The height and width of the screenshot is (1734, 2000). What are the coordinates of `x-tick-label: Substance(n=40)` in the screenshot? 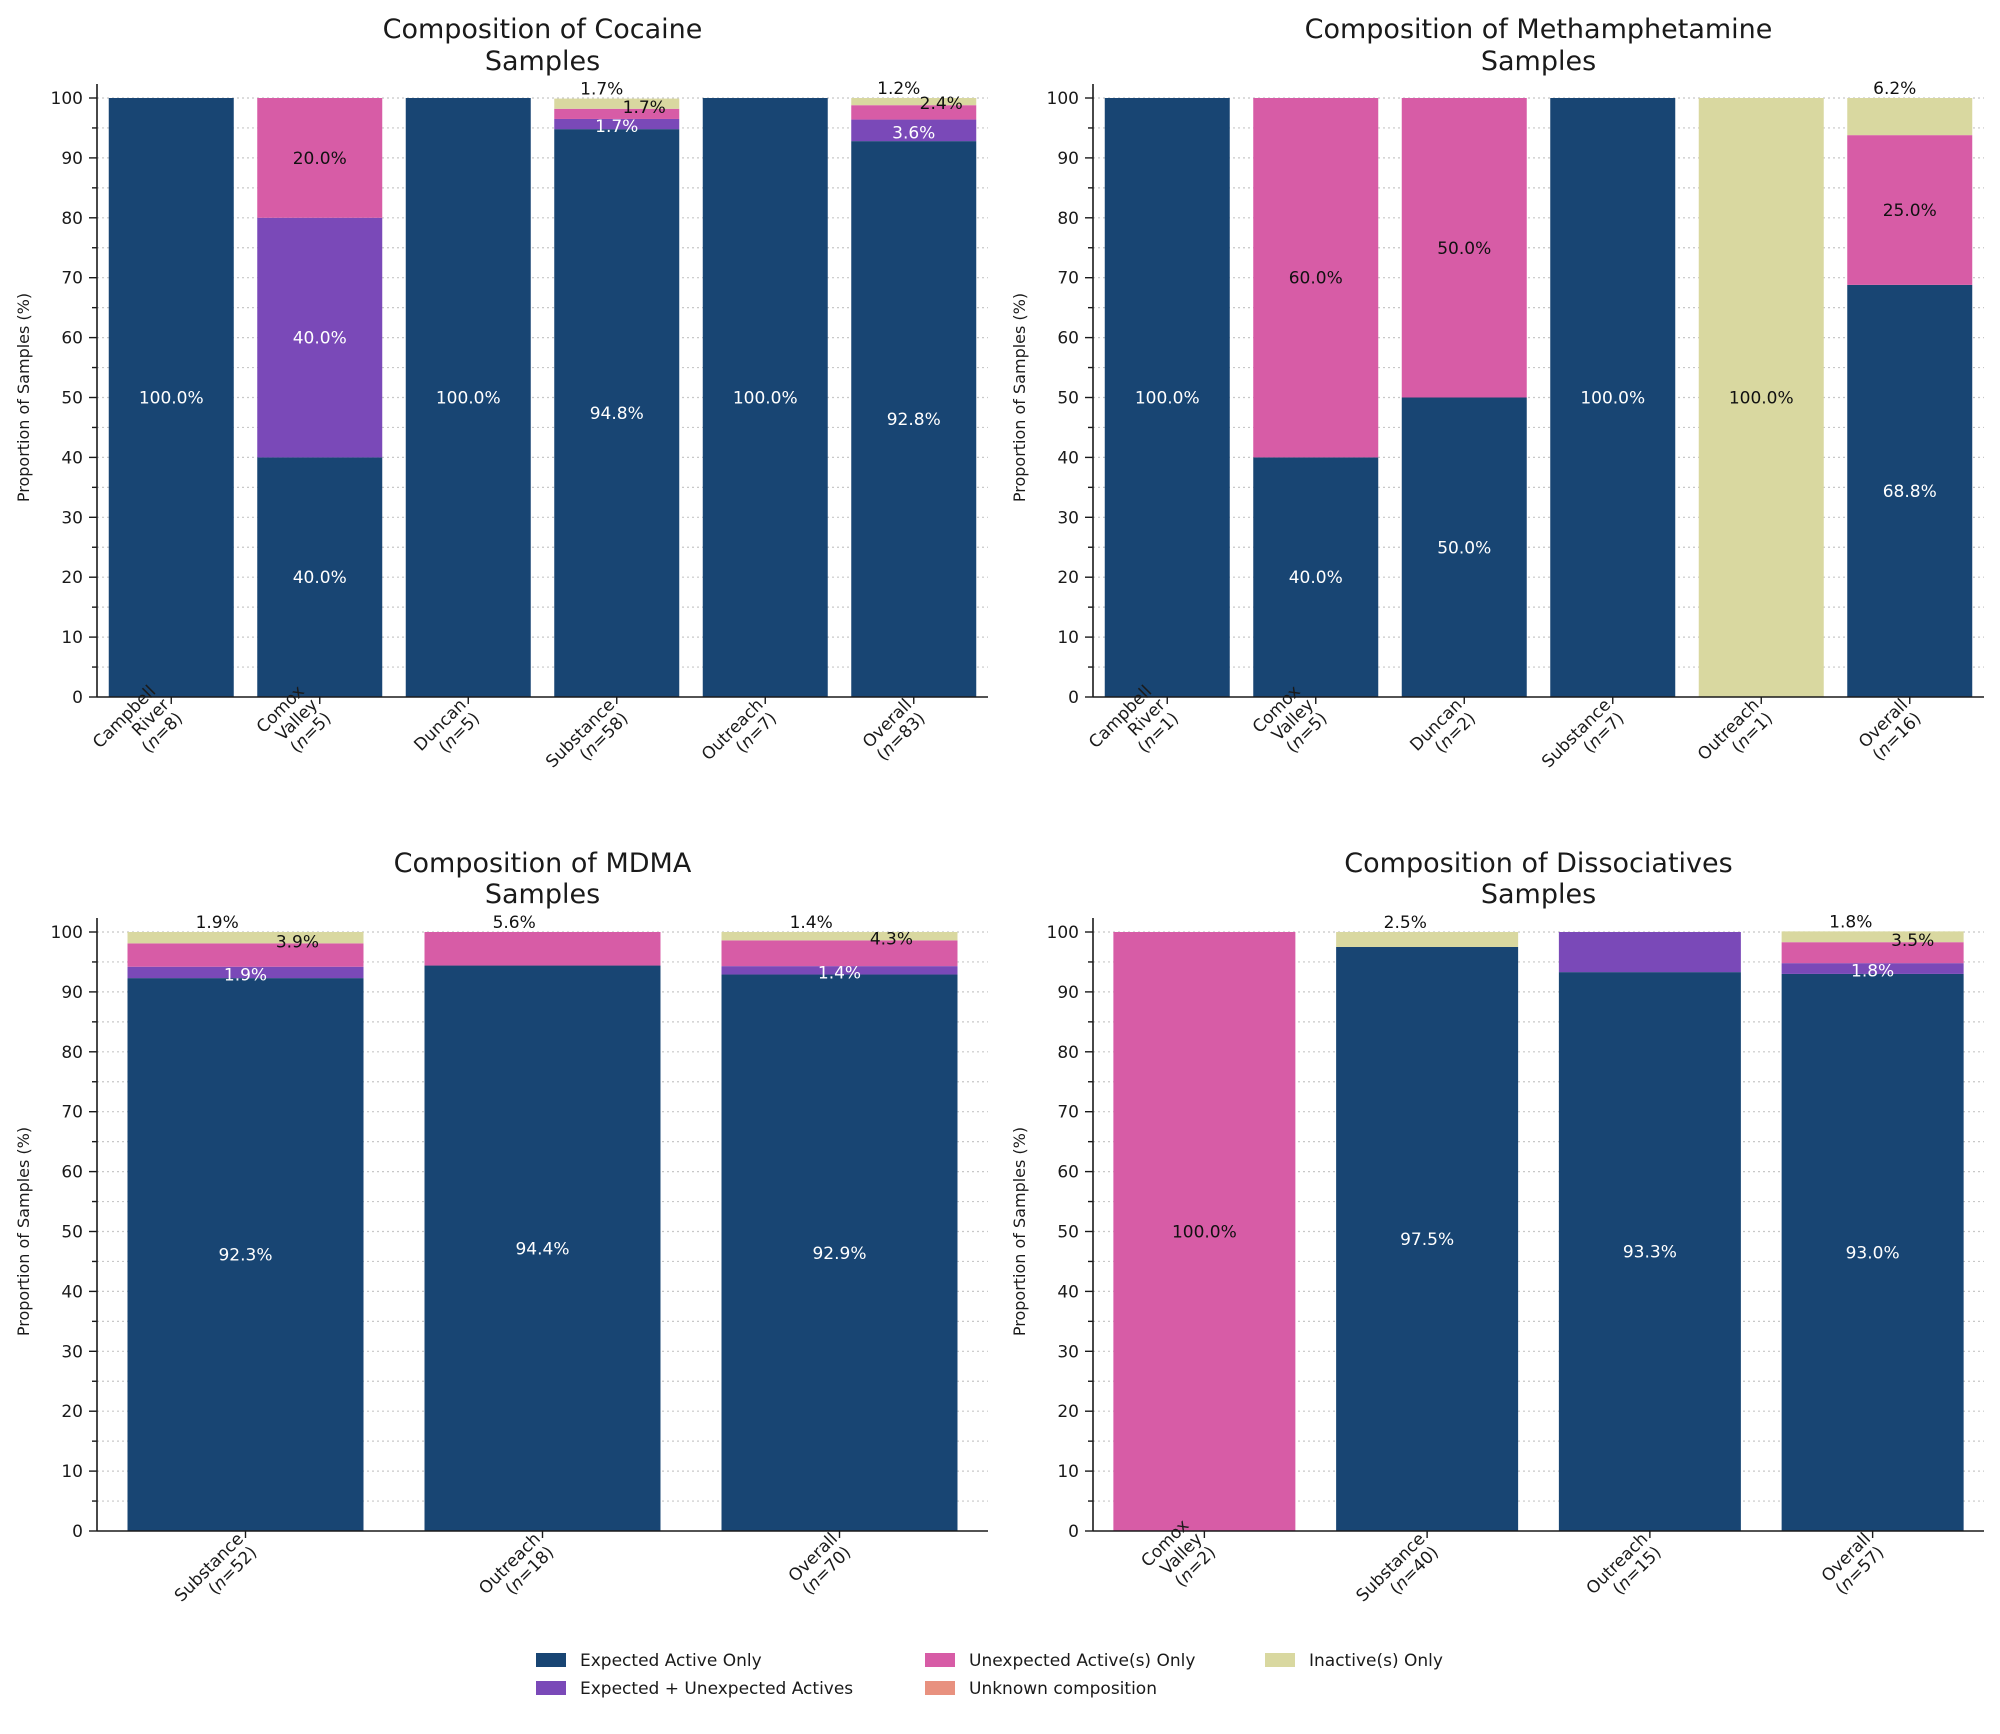 It's located at (1397, 1567).